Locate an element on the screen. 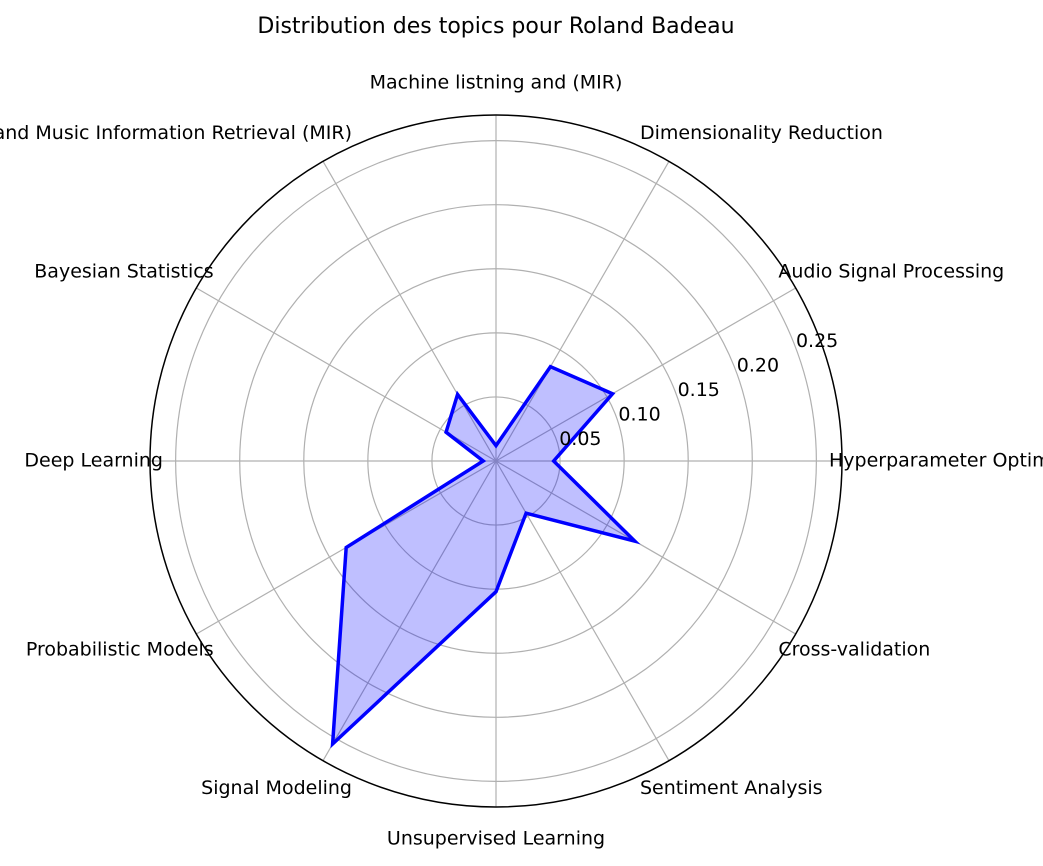 This screenshot has width=1043, height=866. series-1-area is located at coordinates (484, 555).